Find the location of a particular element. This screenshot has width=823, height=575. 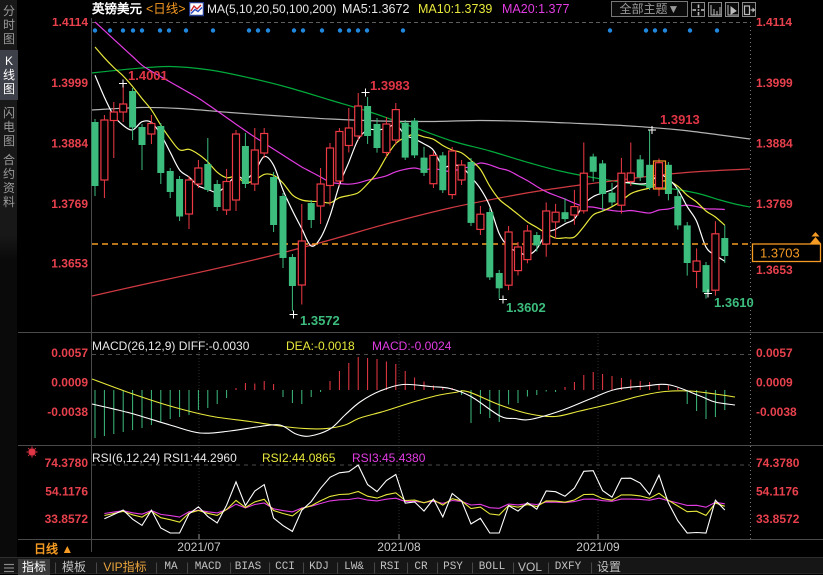

svg-text: MACD(26,12,9) DIFF:-0.0030 is located at coordinates (171, 346).